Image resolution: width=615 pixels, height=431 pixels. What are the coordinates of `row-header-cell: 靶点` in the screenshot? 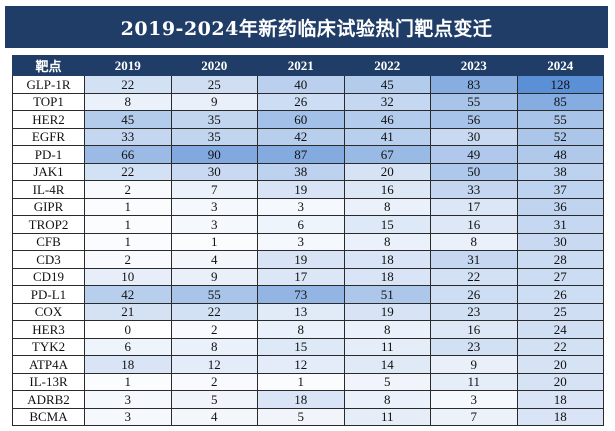 It's located at (48, 65).